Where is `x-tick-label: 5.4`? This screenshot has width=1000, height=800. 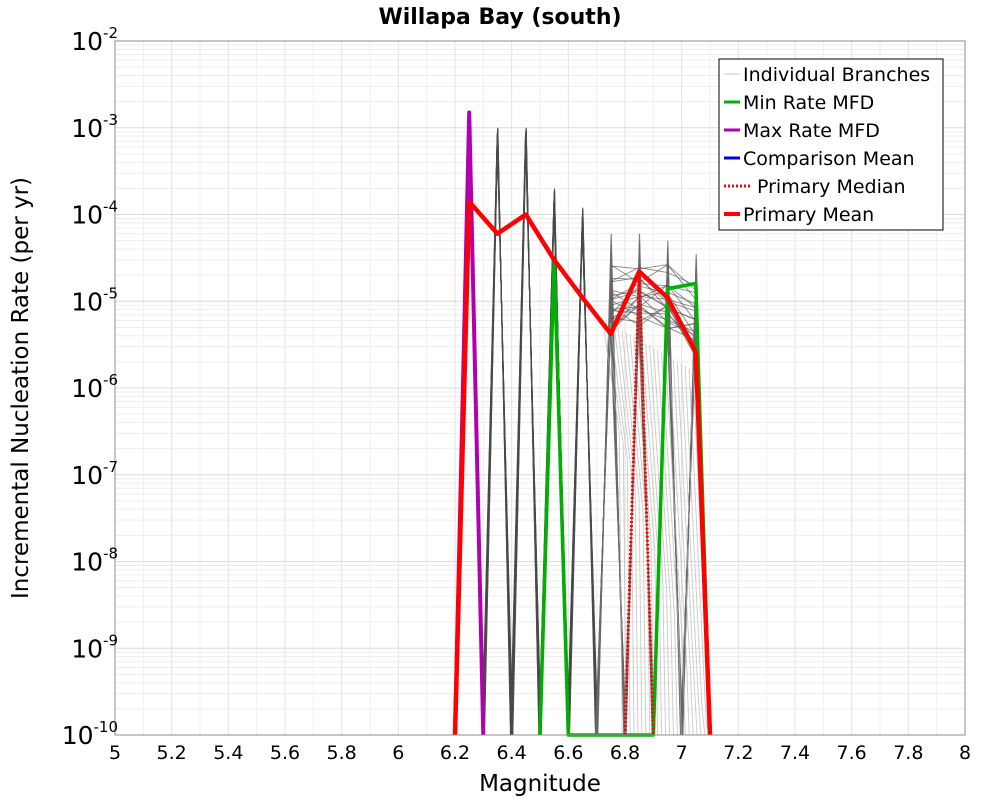 x-tick-label: 5.4 is located at coordinates (228, 753).